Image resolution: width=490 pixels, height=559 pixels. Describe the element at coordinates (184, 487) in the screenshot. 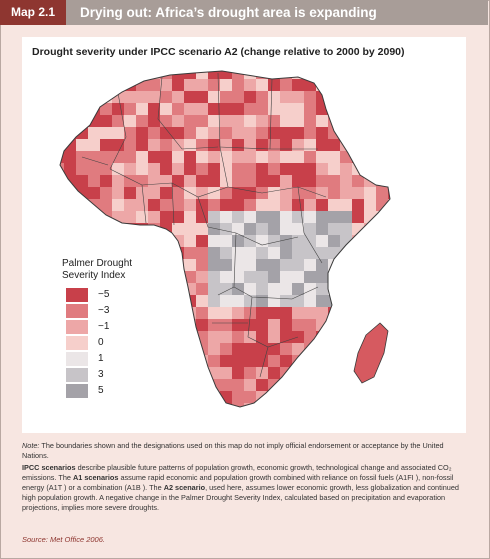

I see `a2-label: A2 scenario` at that location.